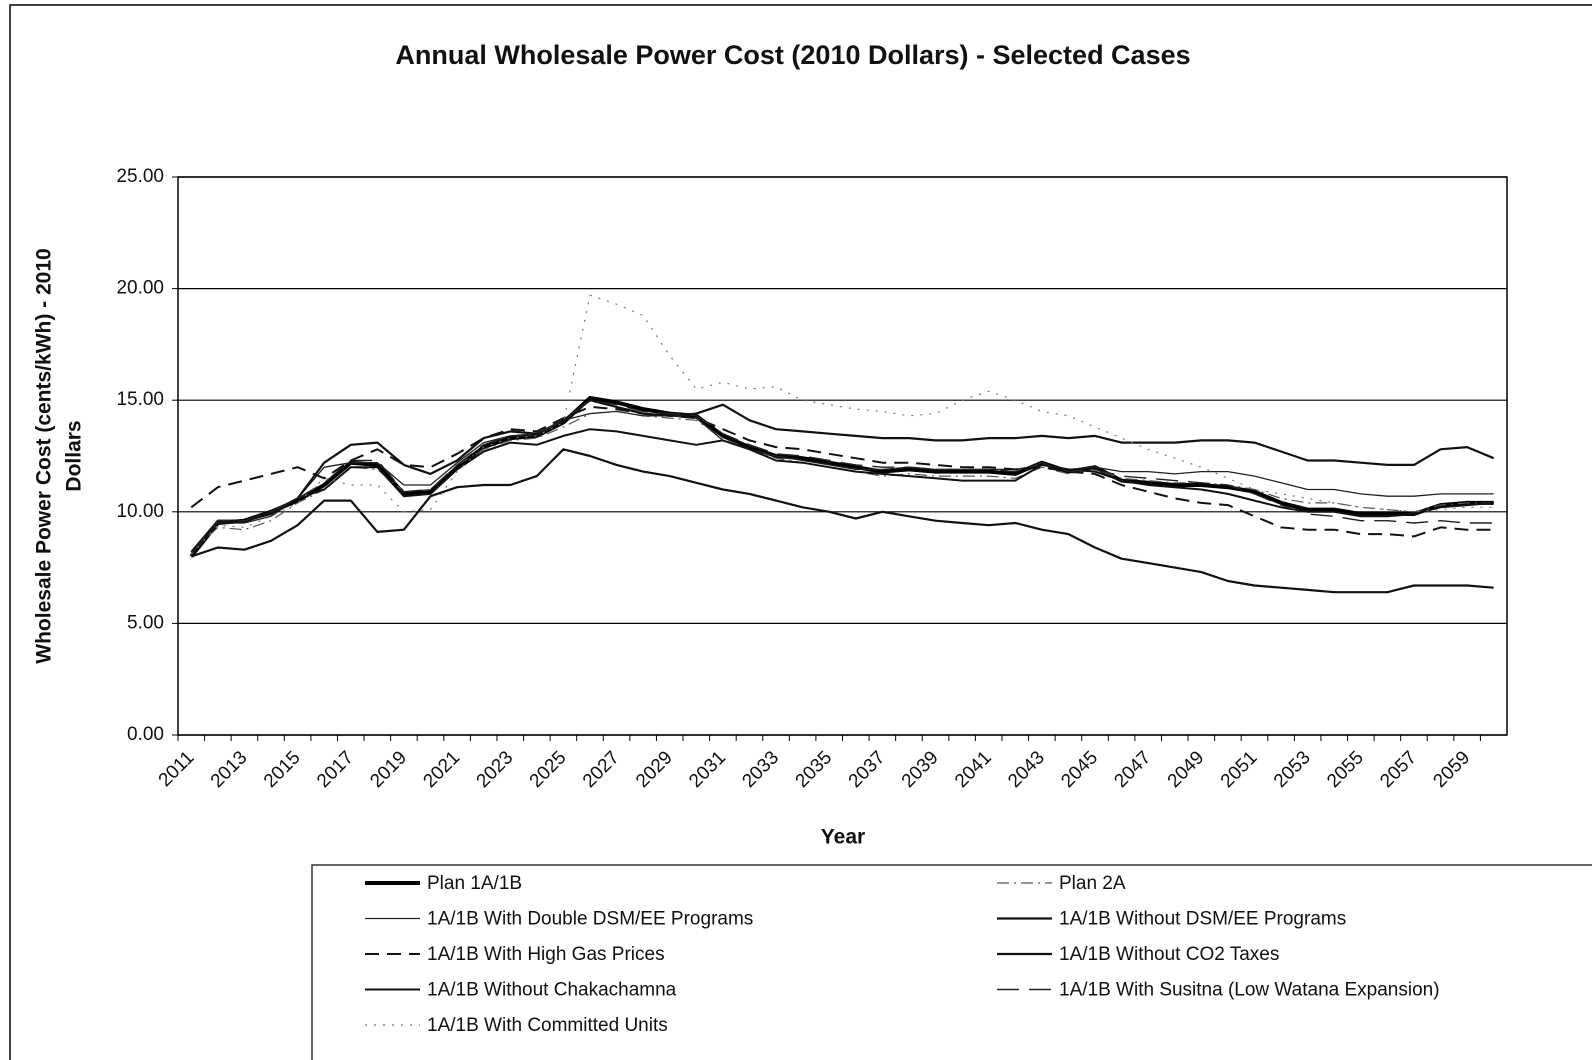 This screenshot has height=1060, width=1592. What do you see at coordinates (951, 962) in the screenshot?
I see `legend-box` at bounding box center [951, 962].